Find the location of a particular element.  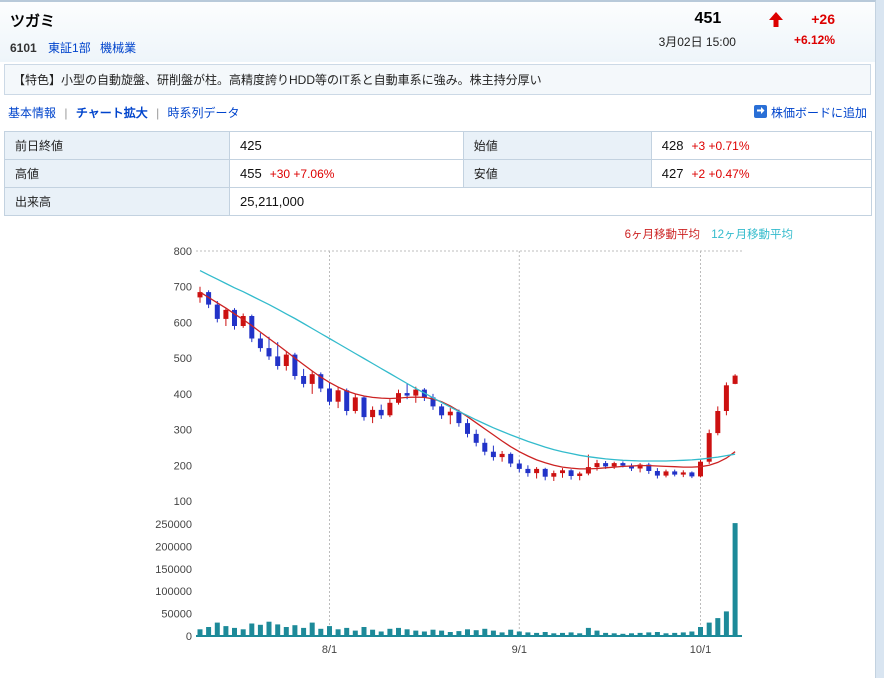

svg-text: 50000 is located at coordinates (176, 615).